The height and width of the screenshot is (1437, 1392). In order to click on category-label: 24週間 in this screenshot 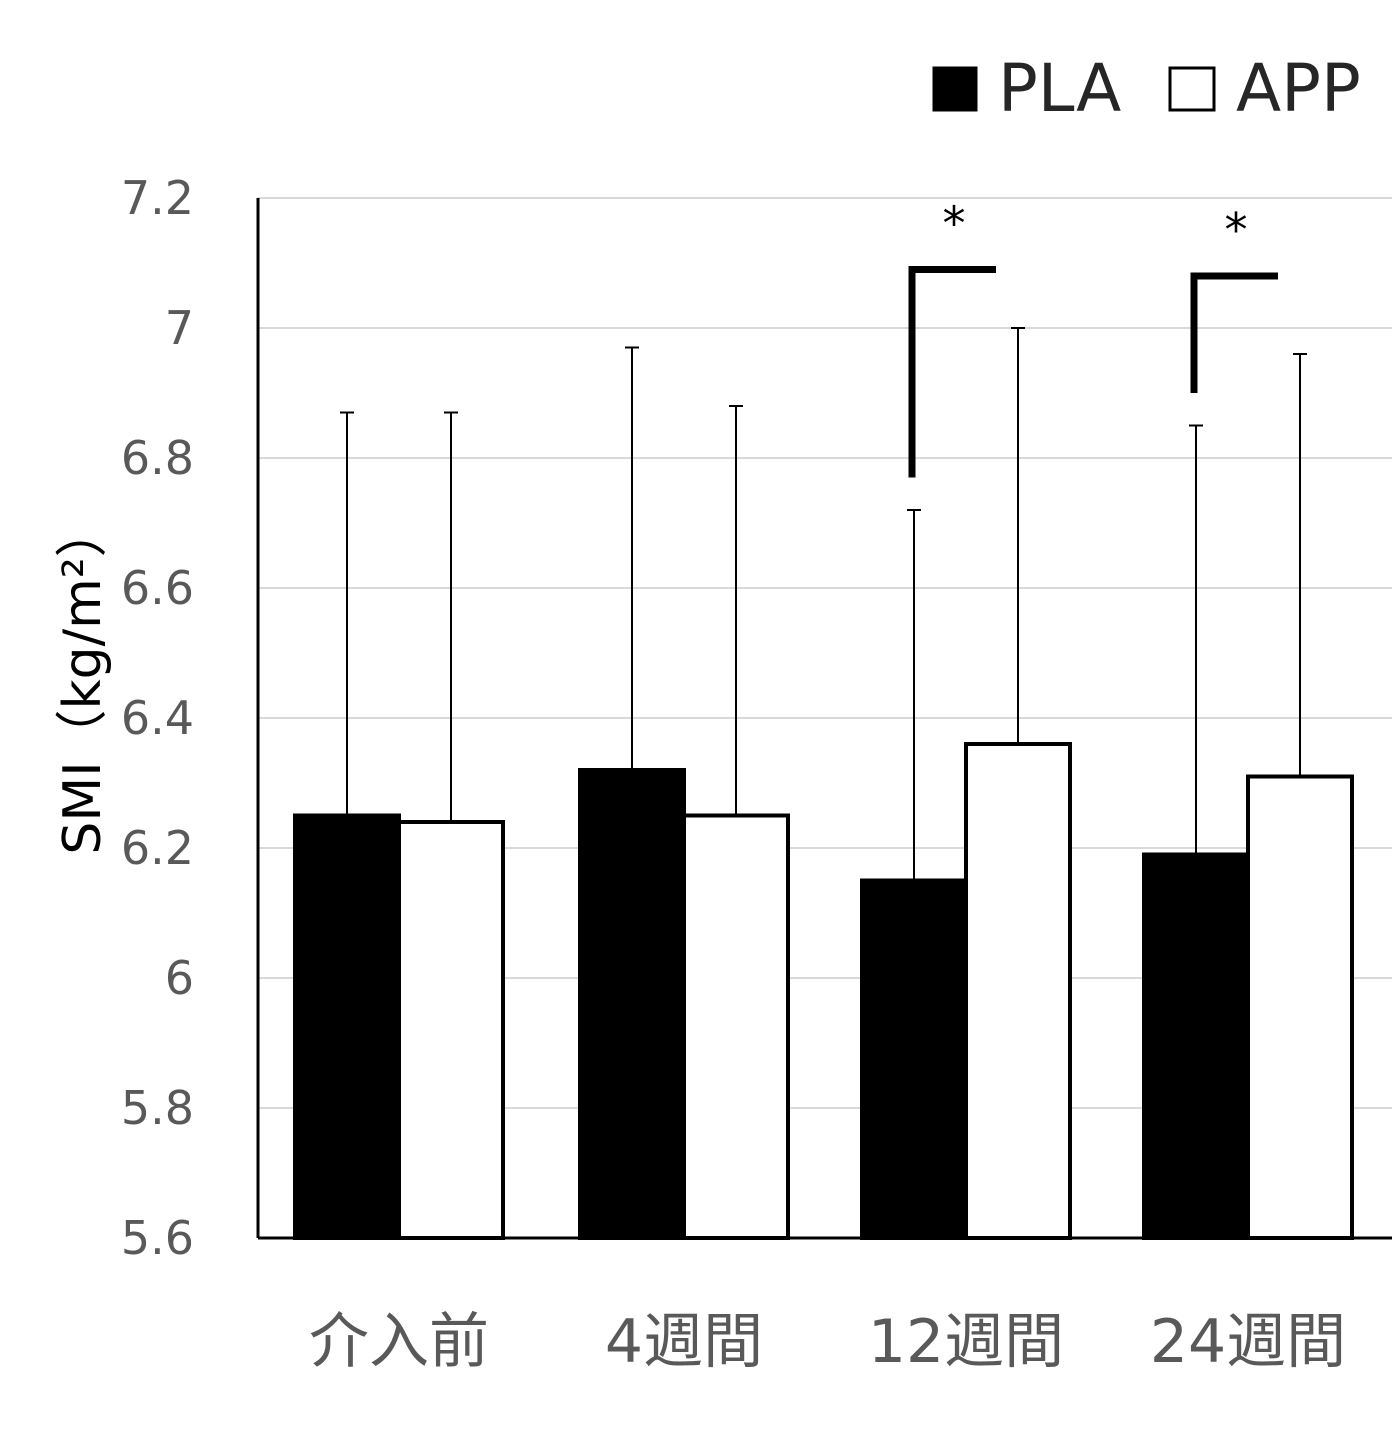, I will do `click(1248, 1342)`.